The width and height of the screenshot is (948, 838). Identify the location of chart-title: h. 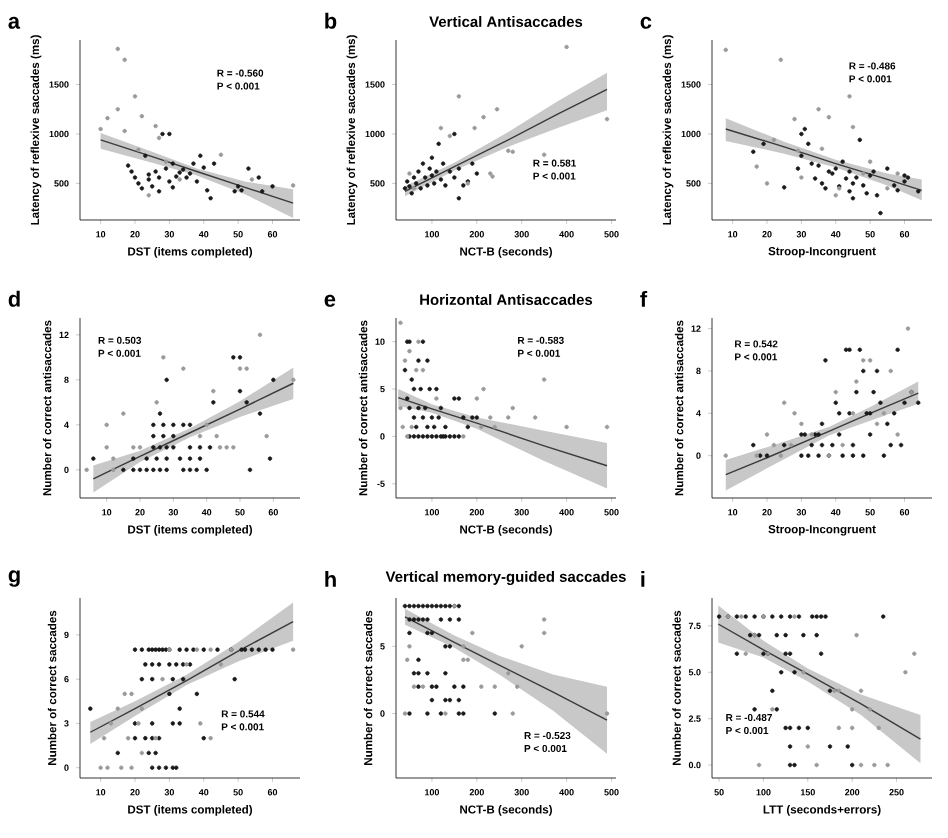
(330, 578).